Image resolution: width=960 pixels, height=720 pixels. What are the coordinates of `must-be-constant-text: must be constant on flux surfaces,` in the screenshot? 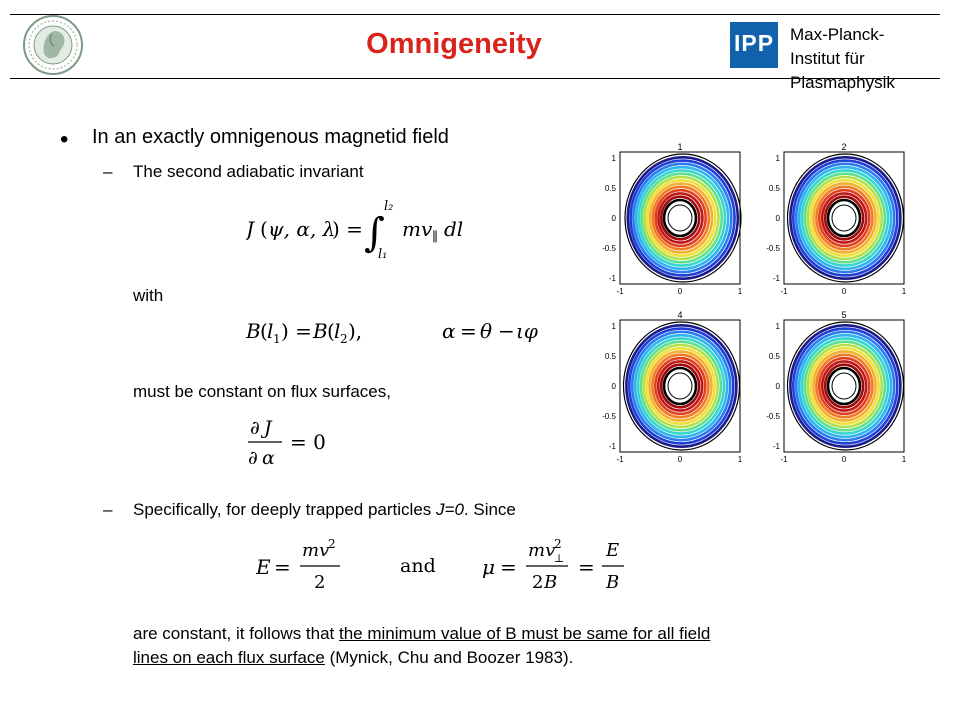 It's located at (262, 391).